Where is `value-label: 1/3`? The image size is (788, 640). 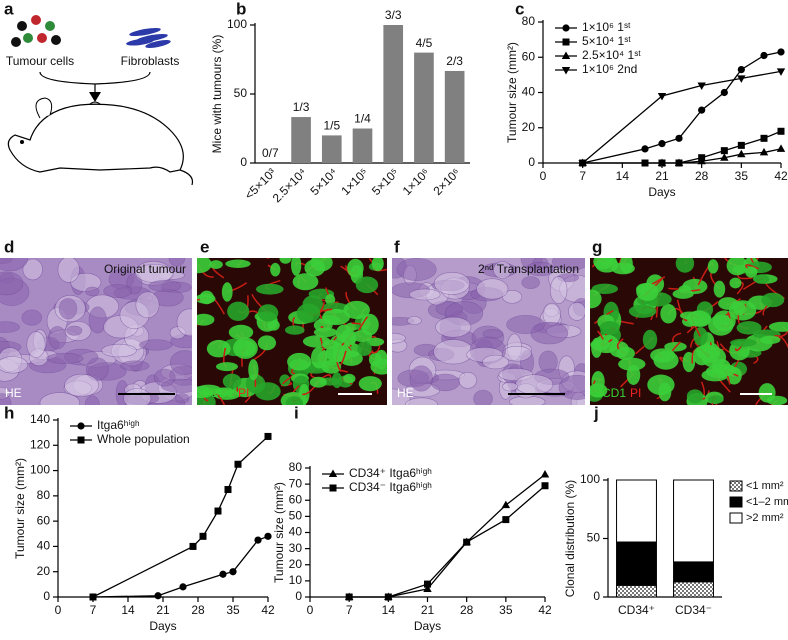 value-label: 1/3 is located at coordinates (301, 107).